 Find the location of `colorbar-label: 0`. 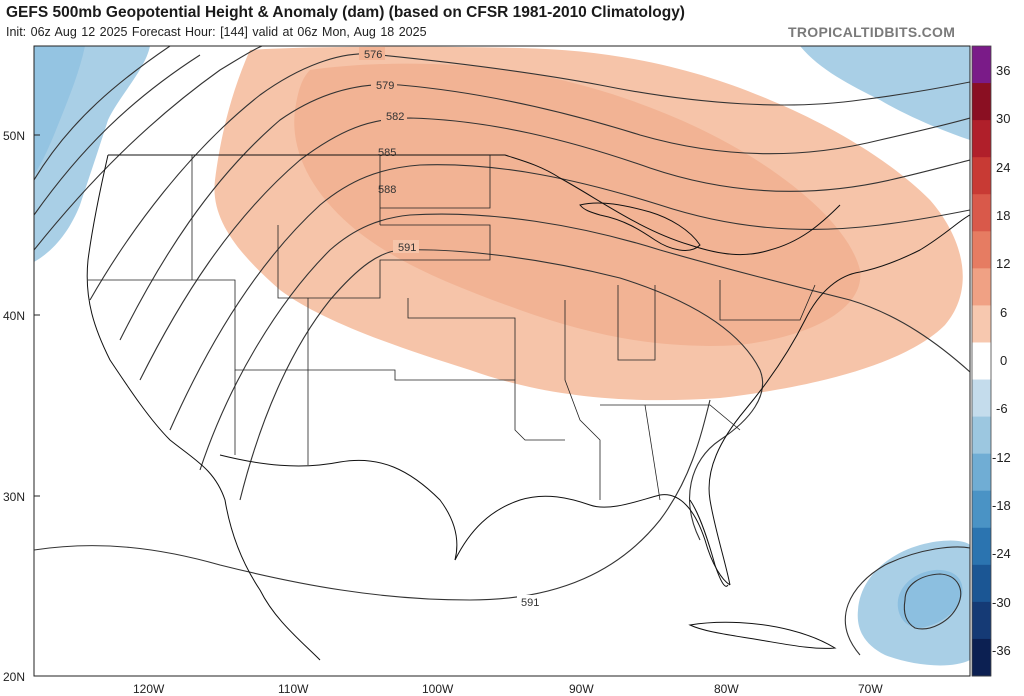

colorbar-label: 0 is located at coordinates (1003, 360).